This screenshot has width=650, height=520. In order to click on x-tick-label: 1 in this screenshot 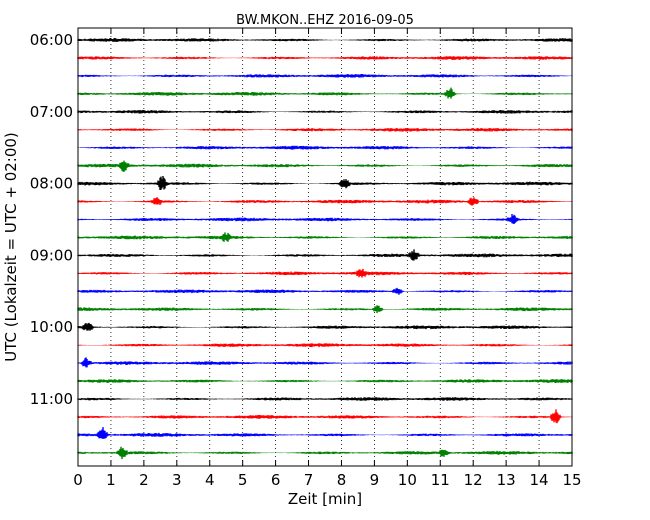, I will do `click(111, 480)`.